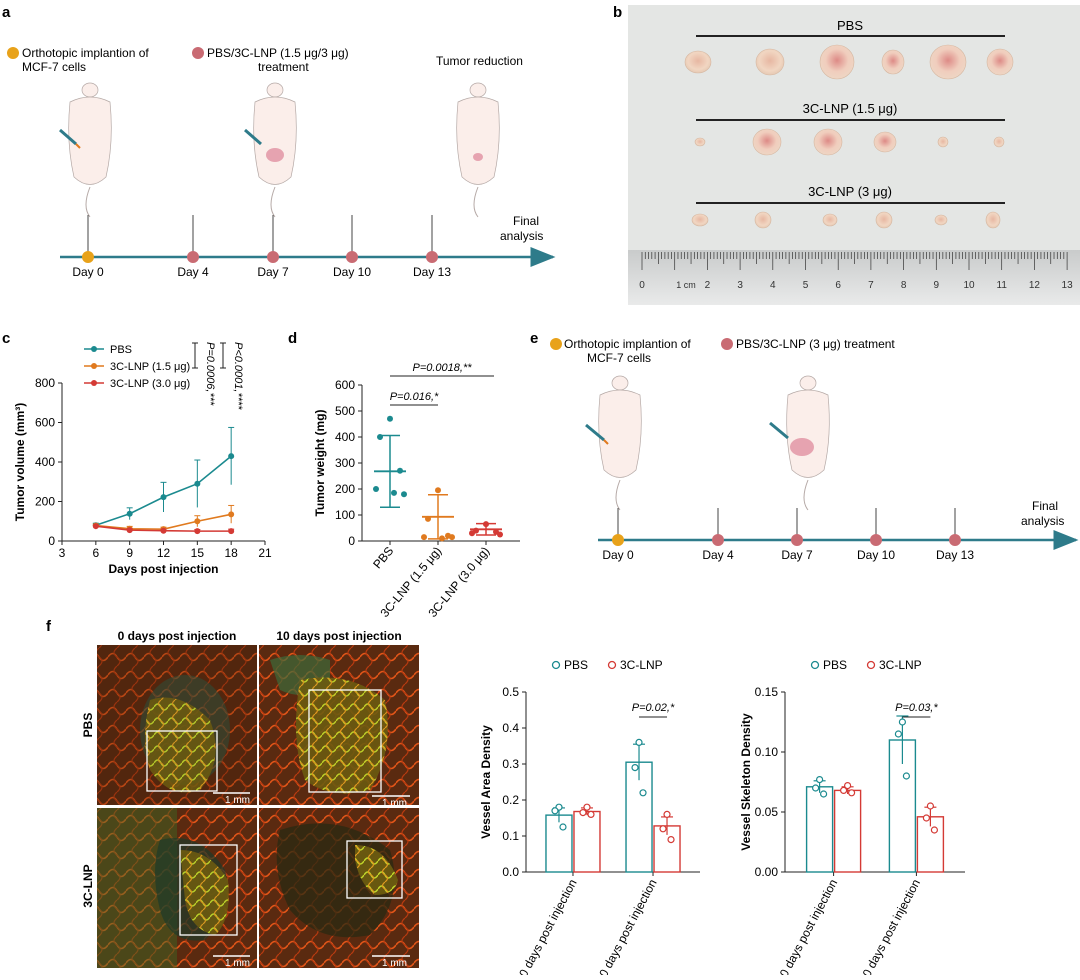 This screenshot has height=980, width=1080. Describe the element at coordinates (414, 397) in the screenshot. I see `sig-annotation: P=0.016,*` at that location.